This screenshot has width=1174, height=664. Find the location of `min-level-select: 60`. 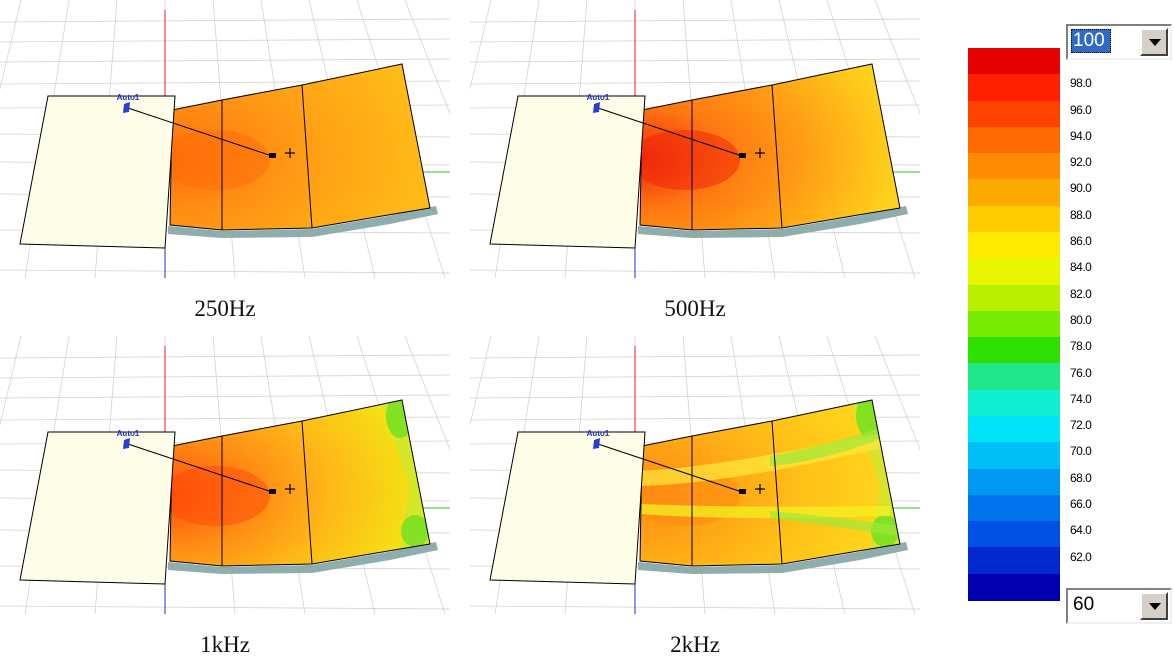

min-level-select: 60 is located at coordinates (1119, 606).